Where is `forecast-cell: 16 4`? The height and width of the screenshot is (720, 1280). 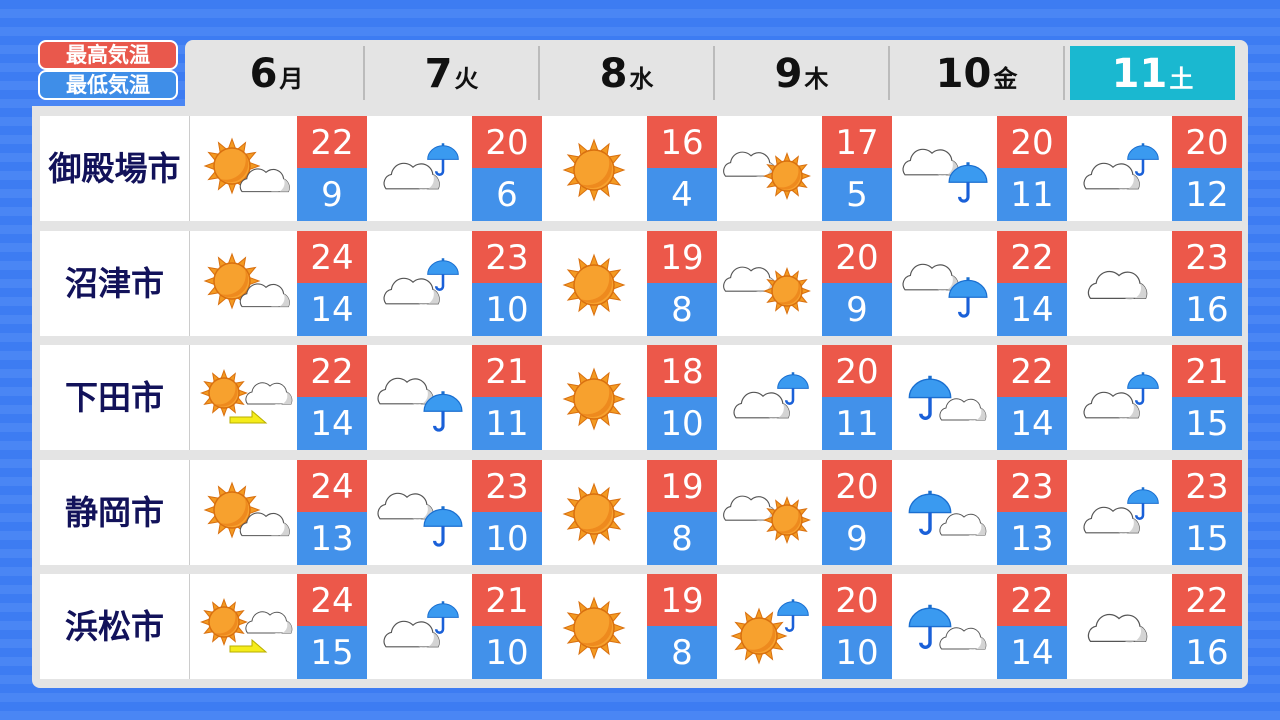
forecast-cell: 16 4 is located at coordinates (628, 168).